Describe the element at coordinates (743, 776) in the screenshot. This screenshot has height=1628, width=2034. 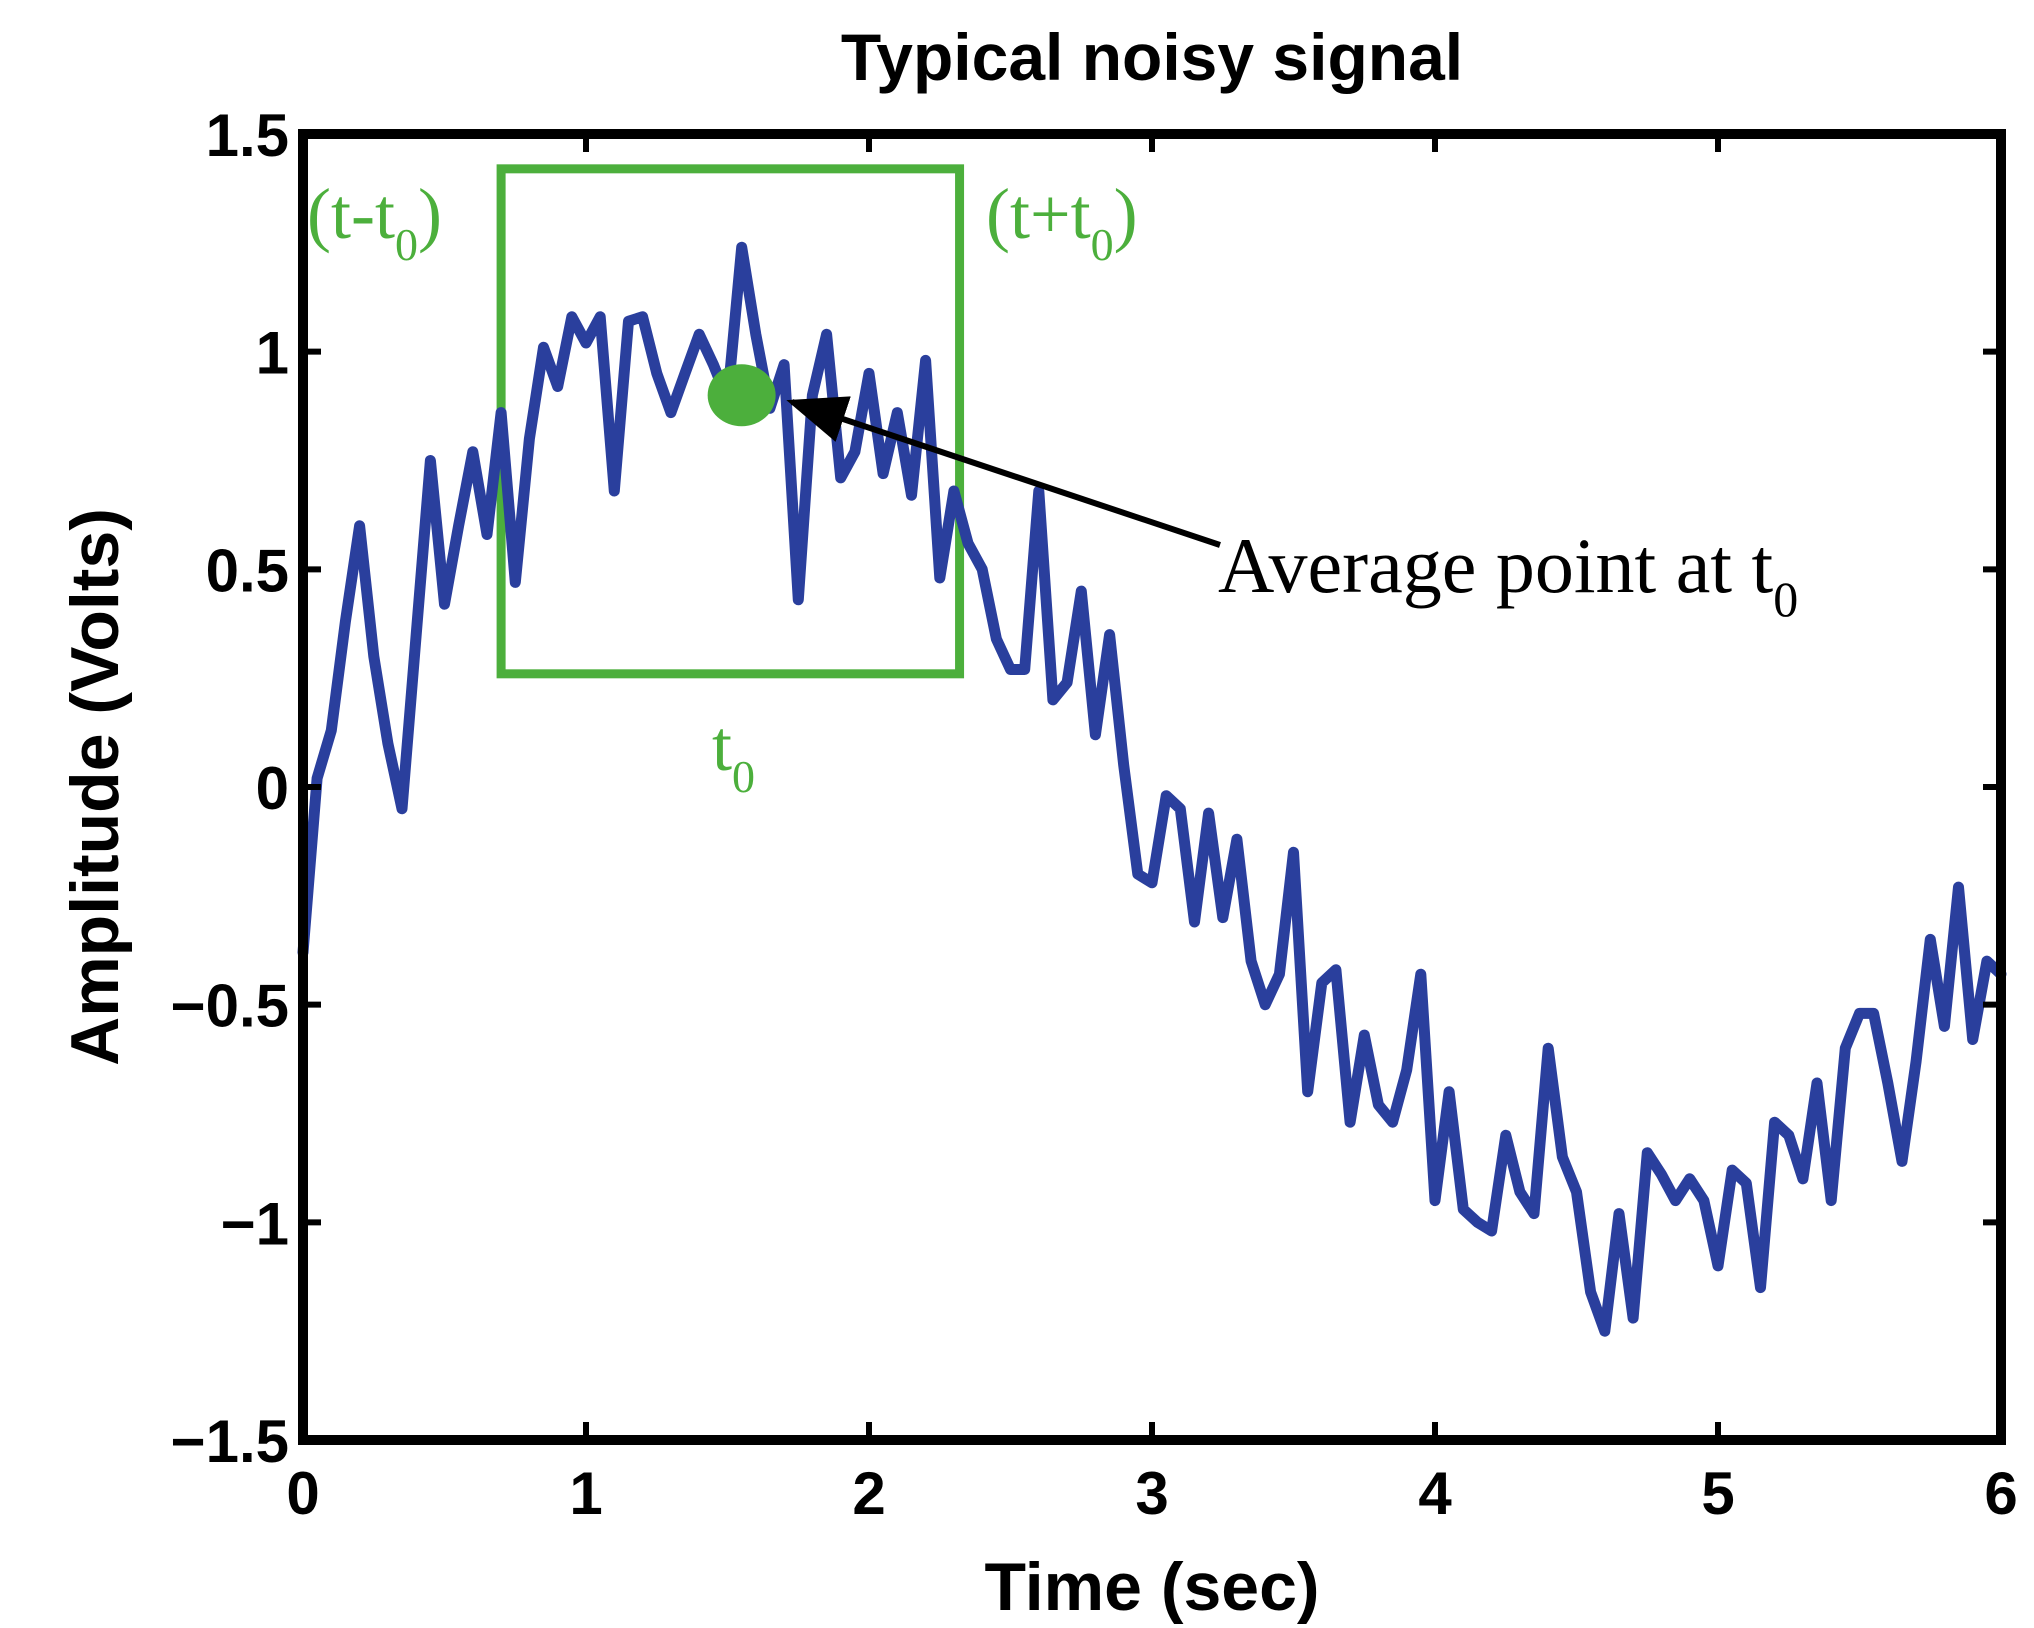
I see `center-time-label-sub: 0` at that location.